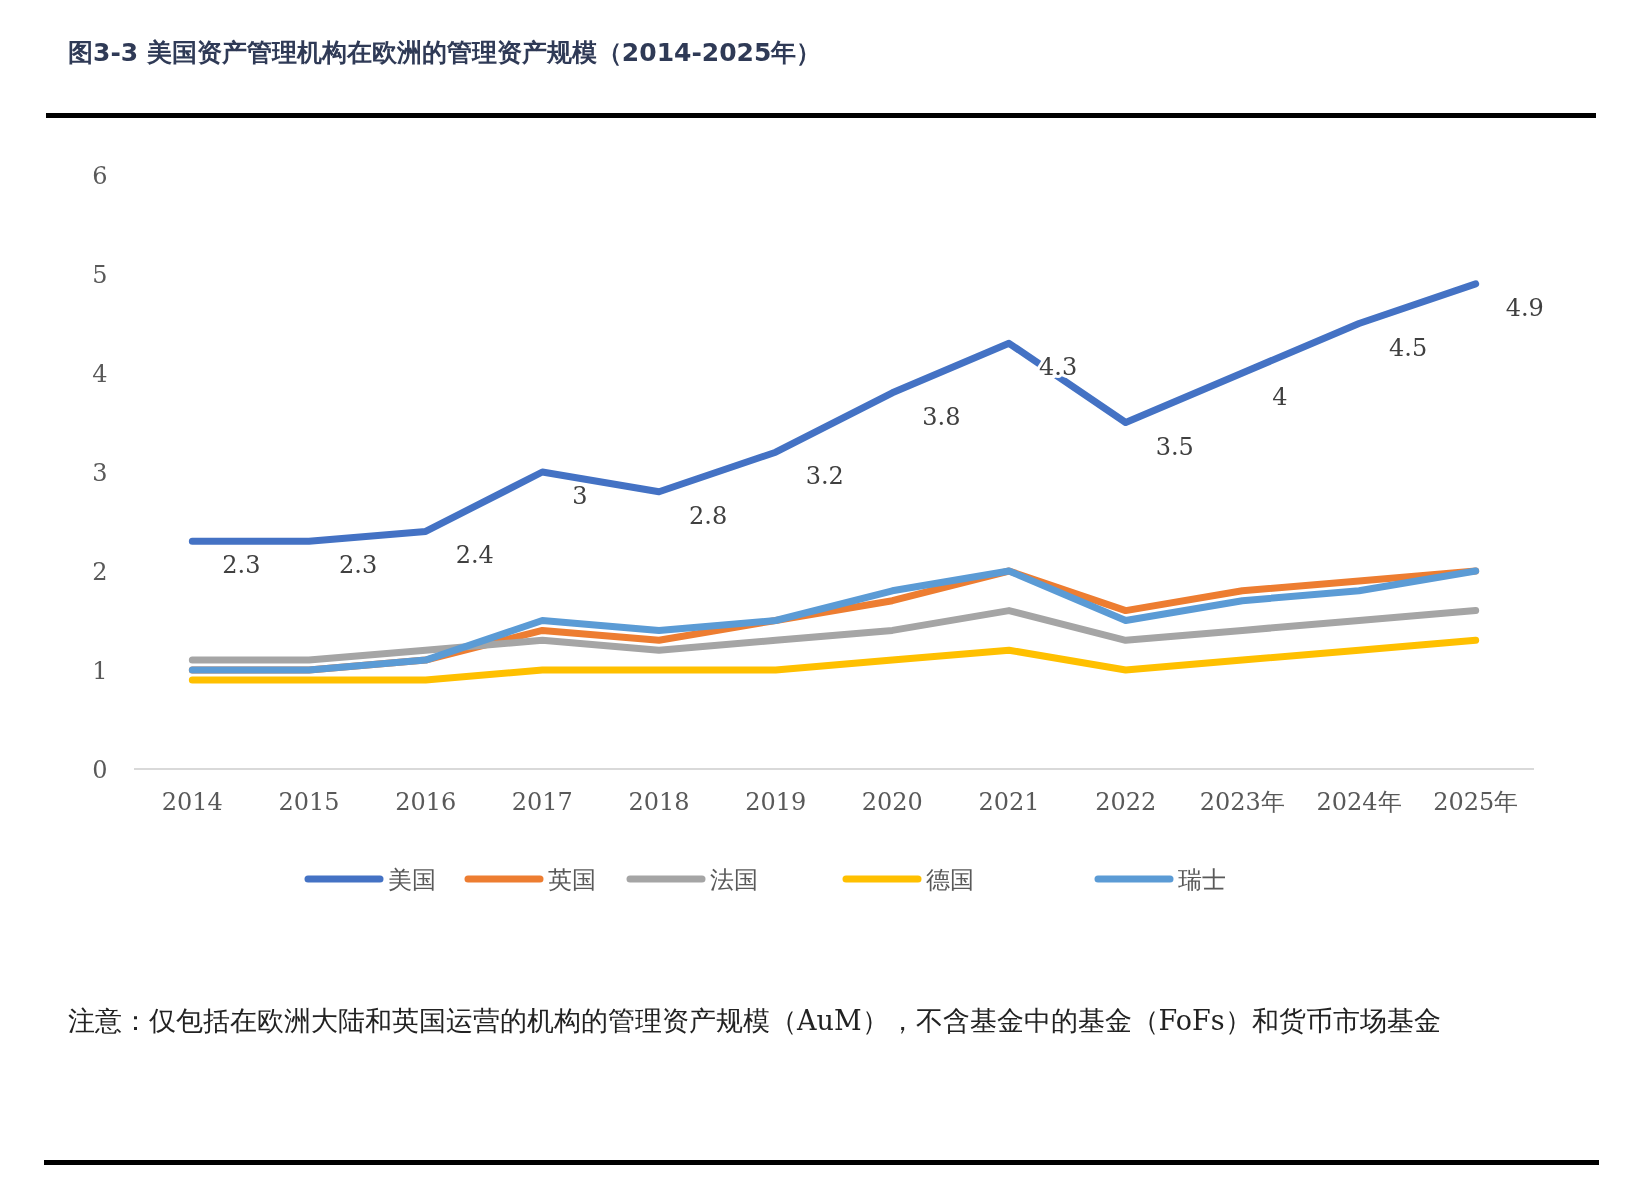  What do you see at coordinates (1476, 802) in the screenshot?
I see `x-tick-label: 2025年` at bounding box center [1476, 802].